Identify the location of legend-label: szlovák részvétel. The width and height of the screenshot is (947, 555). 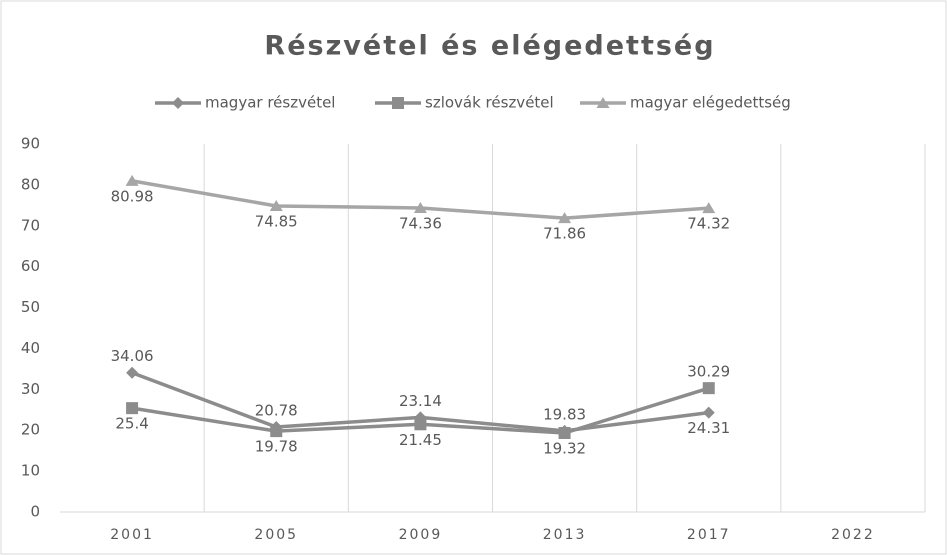
(489, 103).